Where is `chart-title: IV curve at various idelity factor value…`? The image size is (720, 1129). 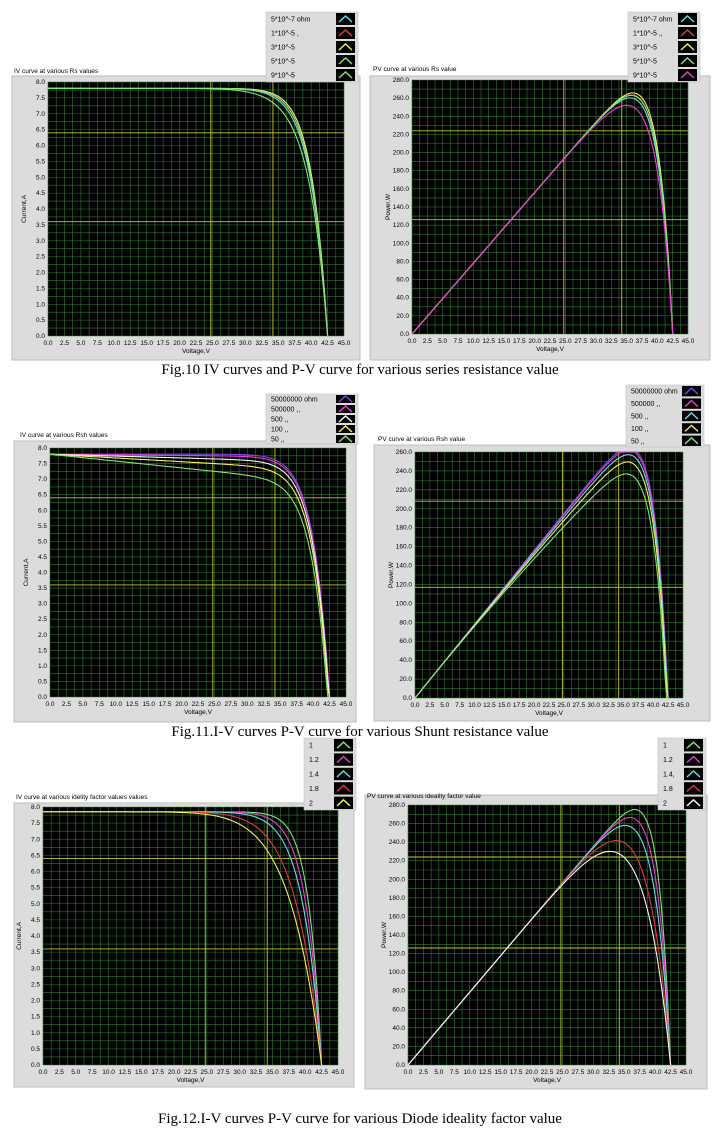
chart-title: IV curve at various idelity factor value… is located at coordinates (82, 797).